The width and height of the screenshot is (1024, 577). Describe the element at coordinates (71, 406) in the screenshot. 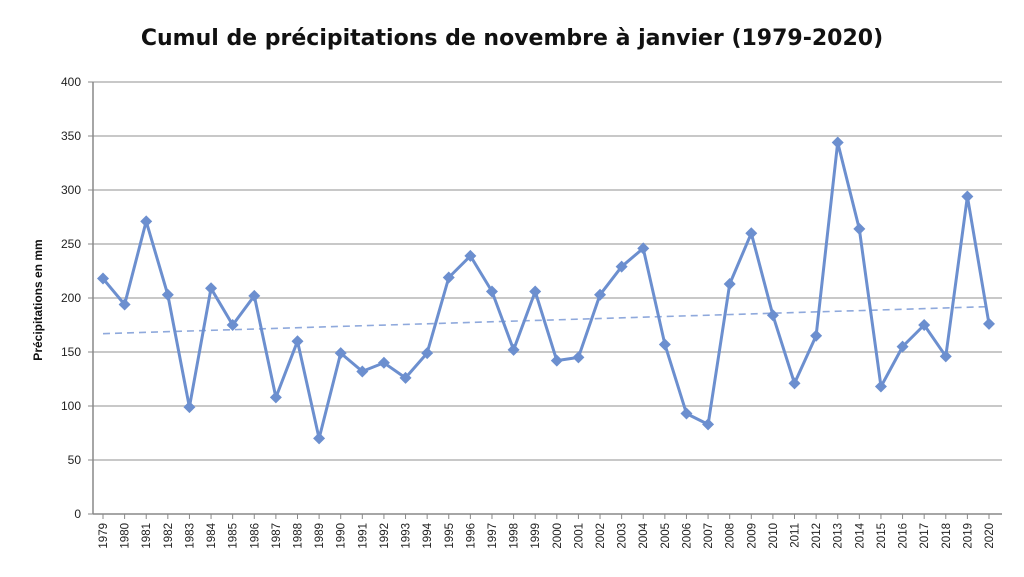

I see `y-tick-label: 100` at that location.